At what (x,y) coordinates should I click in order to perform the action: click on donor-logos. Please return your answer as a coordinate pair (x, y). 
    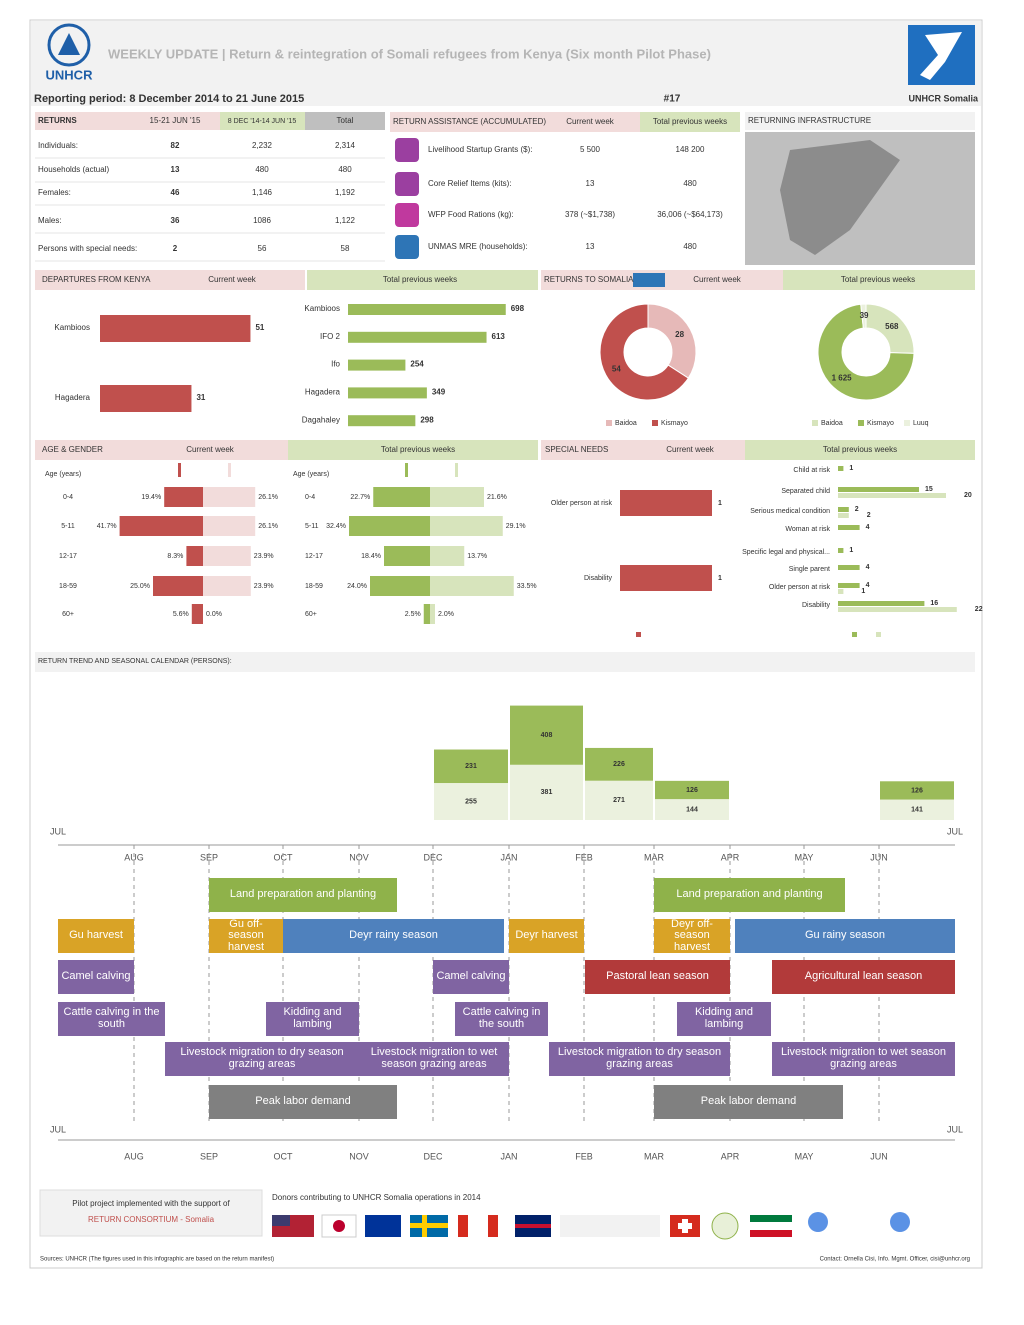
    Looking at the image, I should click on (610, 1226).